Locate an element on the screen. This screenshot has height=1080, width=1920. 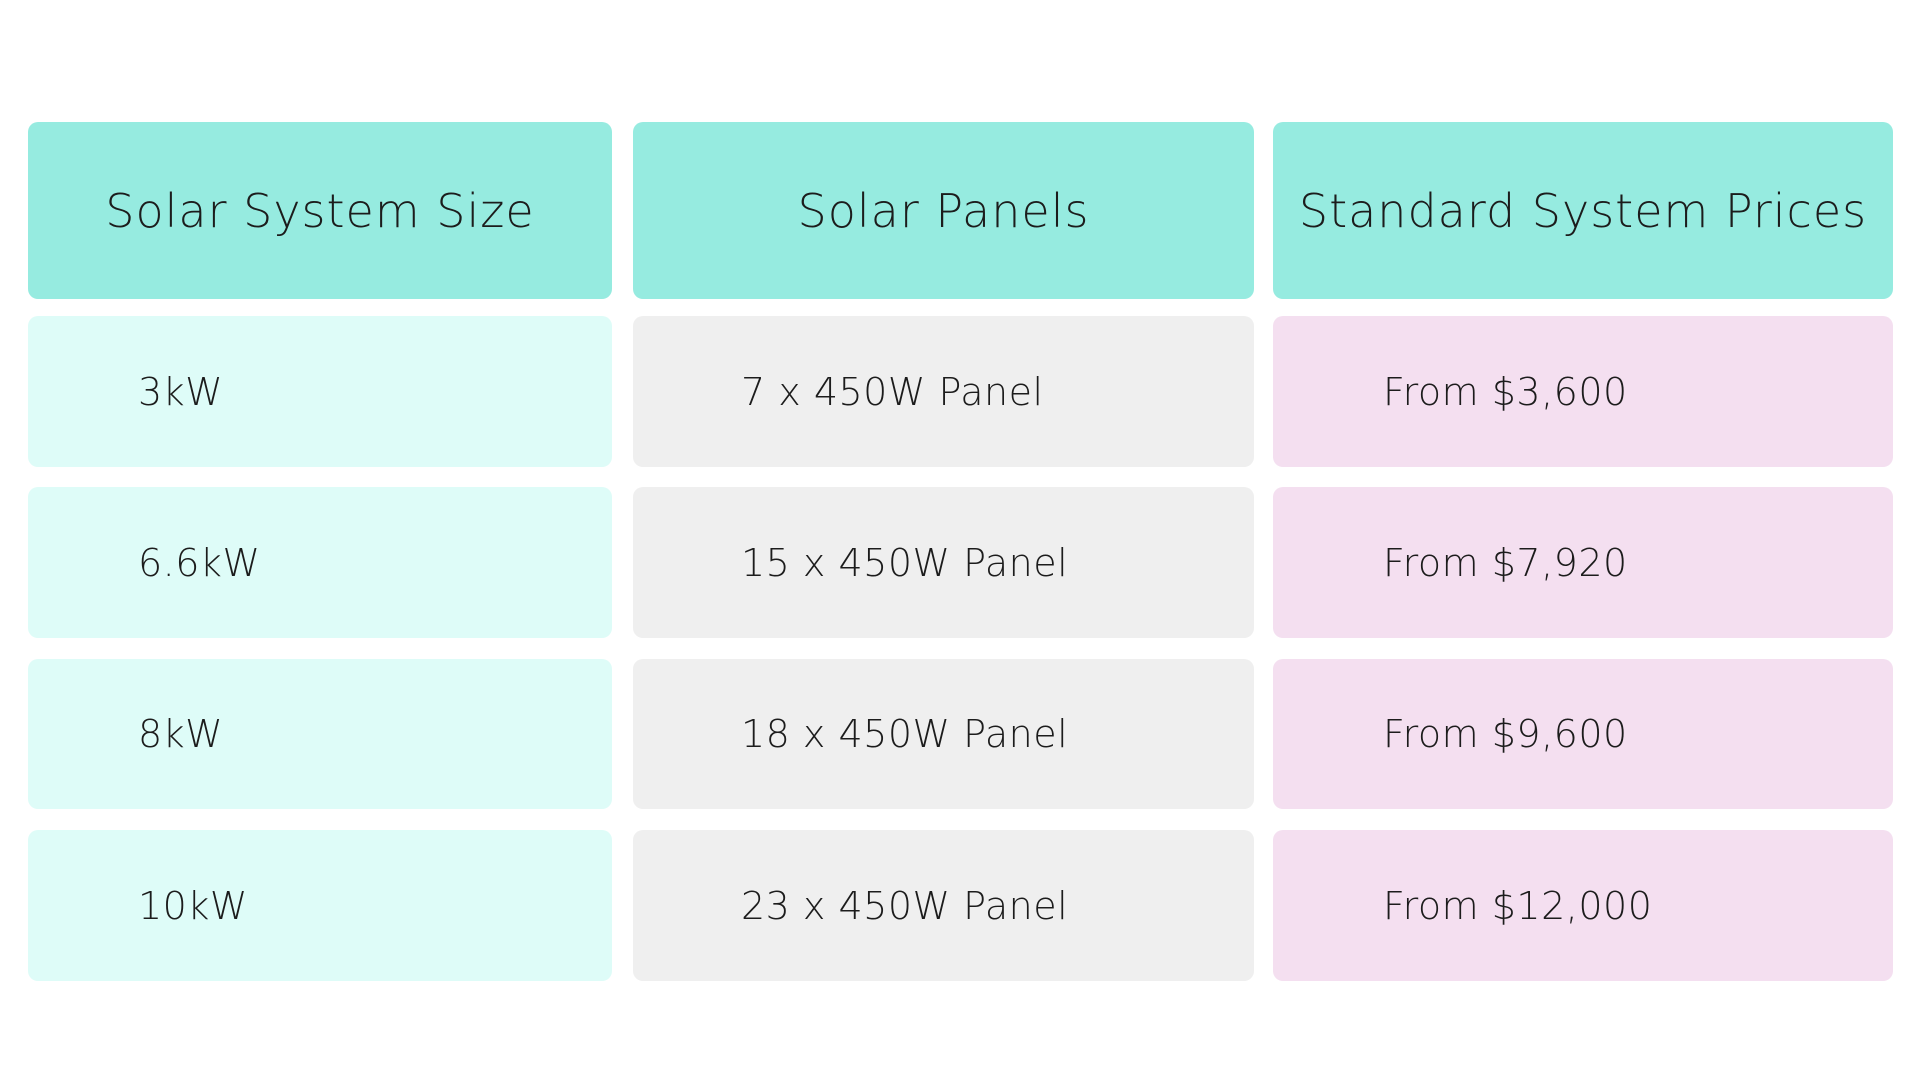
cell-text: 3kW is located at coordinates (181, 391).